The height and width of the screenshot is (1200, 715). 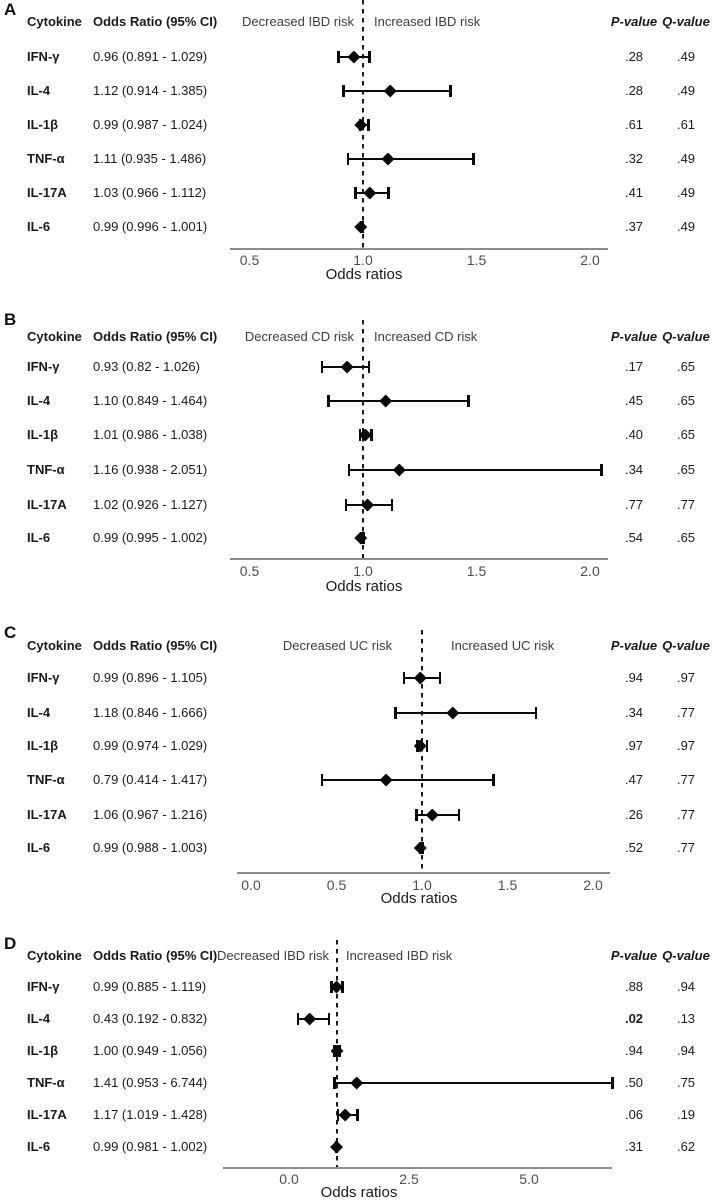 What do you see at coordinates (503, 645) in the screenshot?
I see `direction-label-increased: Increased UC risk` at bounding box center [503, 645].